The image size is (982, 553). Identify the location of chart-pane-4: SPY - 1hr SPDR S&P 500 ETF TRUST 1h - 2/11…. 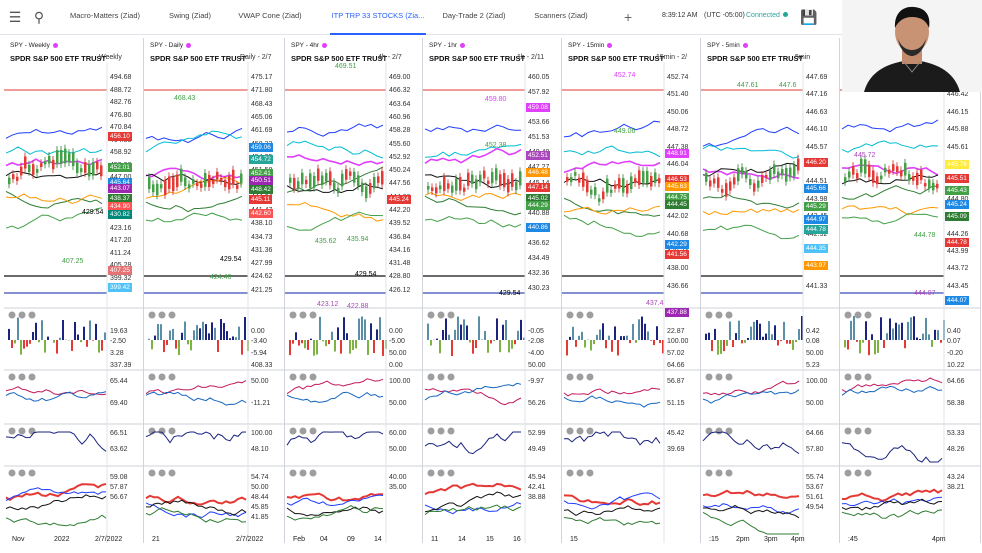
(492, 290).